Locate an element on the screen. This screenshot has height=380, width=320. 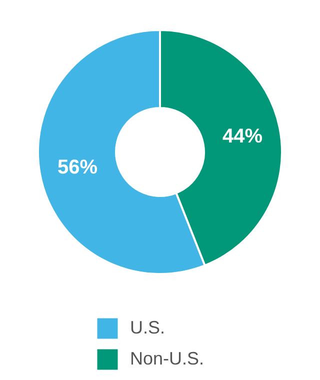
data-label: 44% is located at coordinates (242, 136).